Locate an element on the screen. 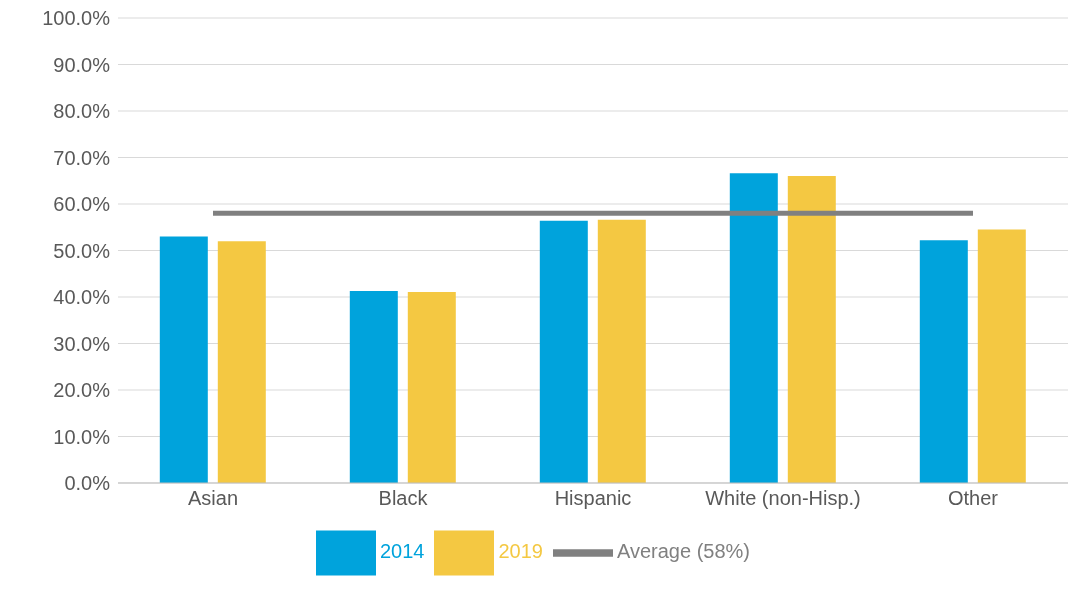  x-tick-label: Other is located at coordinates (973, 498).